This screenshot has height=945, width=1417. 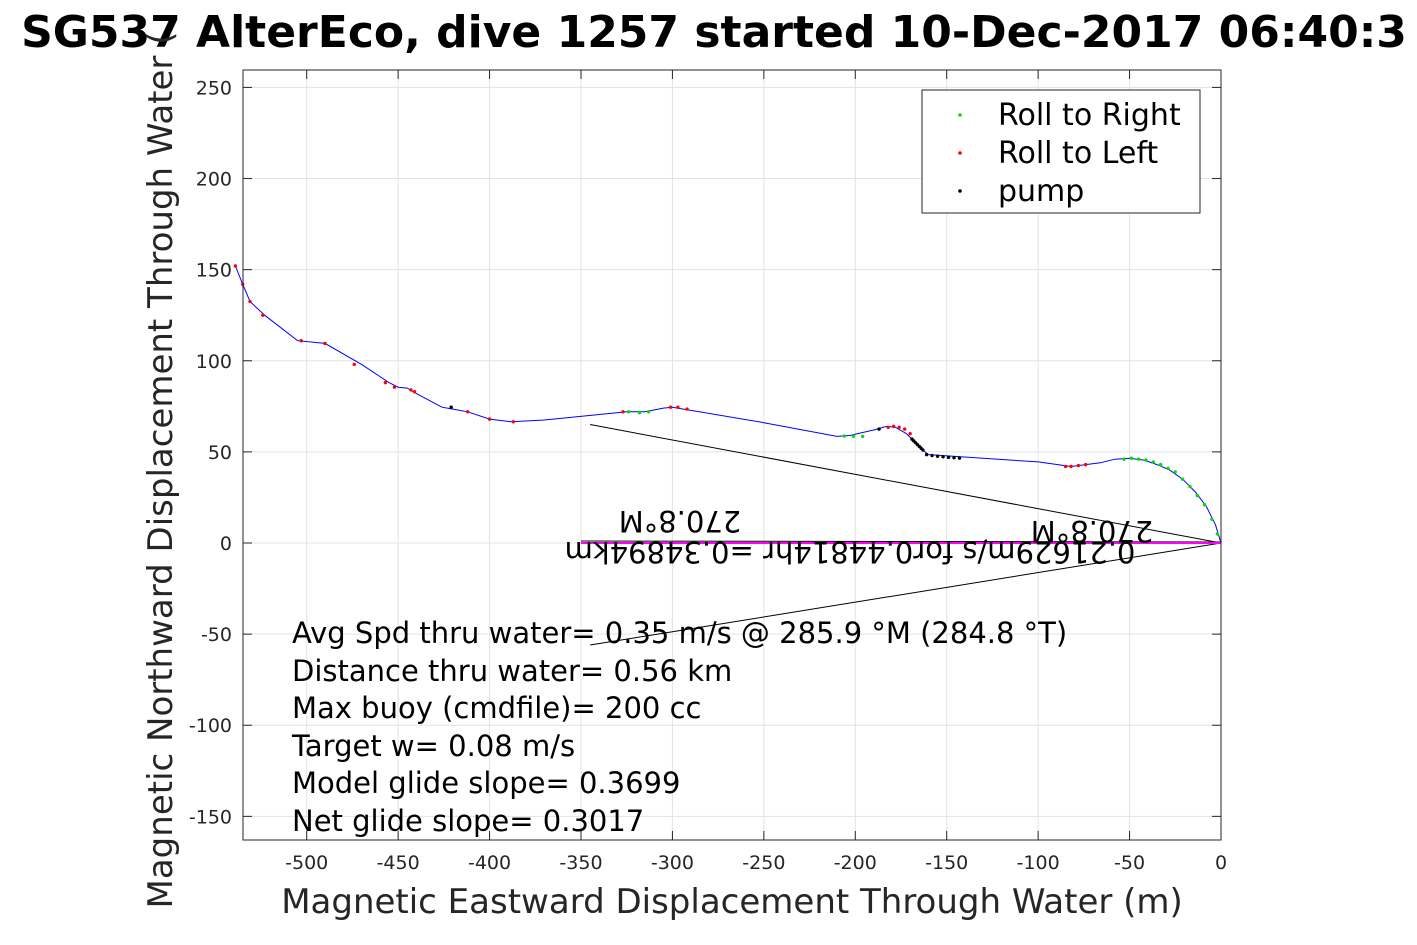 I want to click on y-tick-labels: 250 200 150 100 50 0 -50 -100 -150, so click(x=210, y=452).